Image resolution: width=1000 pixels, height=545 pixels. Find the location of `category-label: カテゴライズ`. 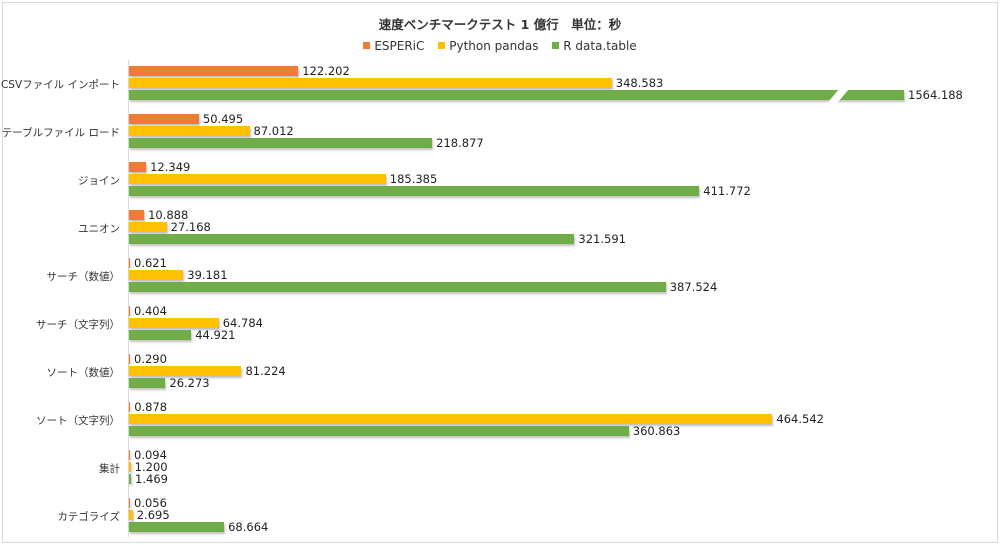

category-label: カテゴライズ is located at coordinates (88, 517).